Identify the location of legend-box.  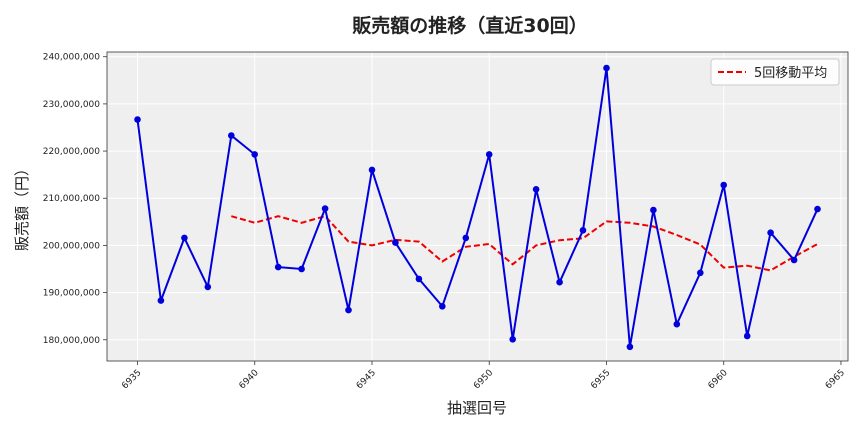
(775, 72).